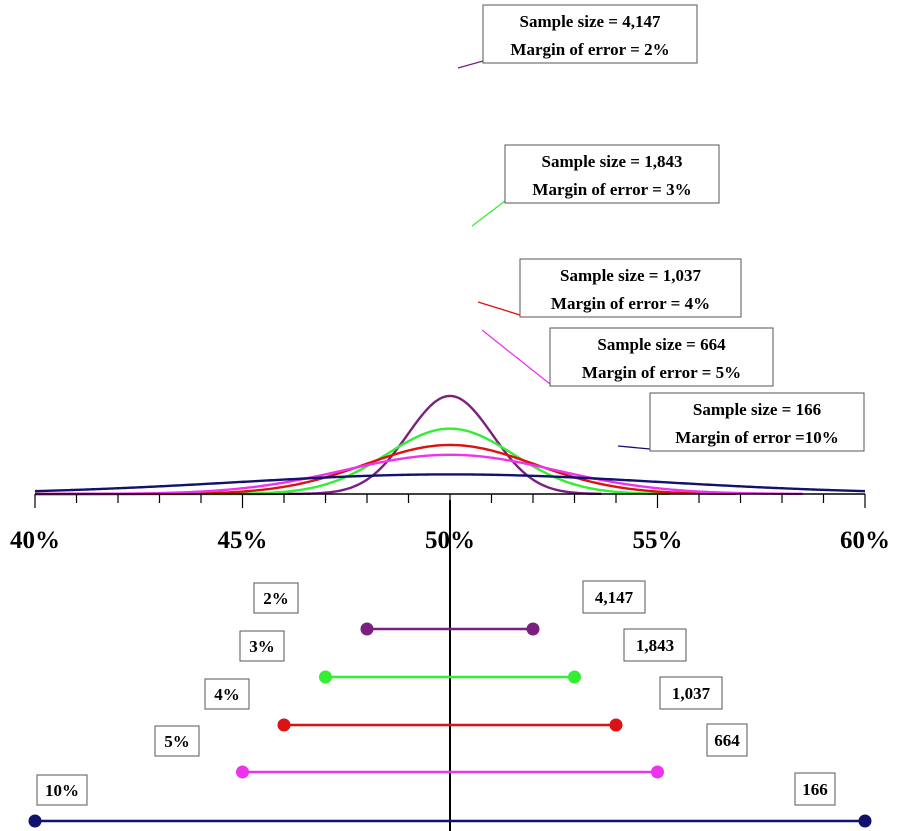  Describe the element at coordinates (865, 540) in the screenshot. I see `x-tick-label: 60%` at that location.